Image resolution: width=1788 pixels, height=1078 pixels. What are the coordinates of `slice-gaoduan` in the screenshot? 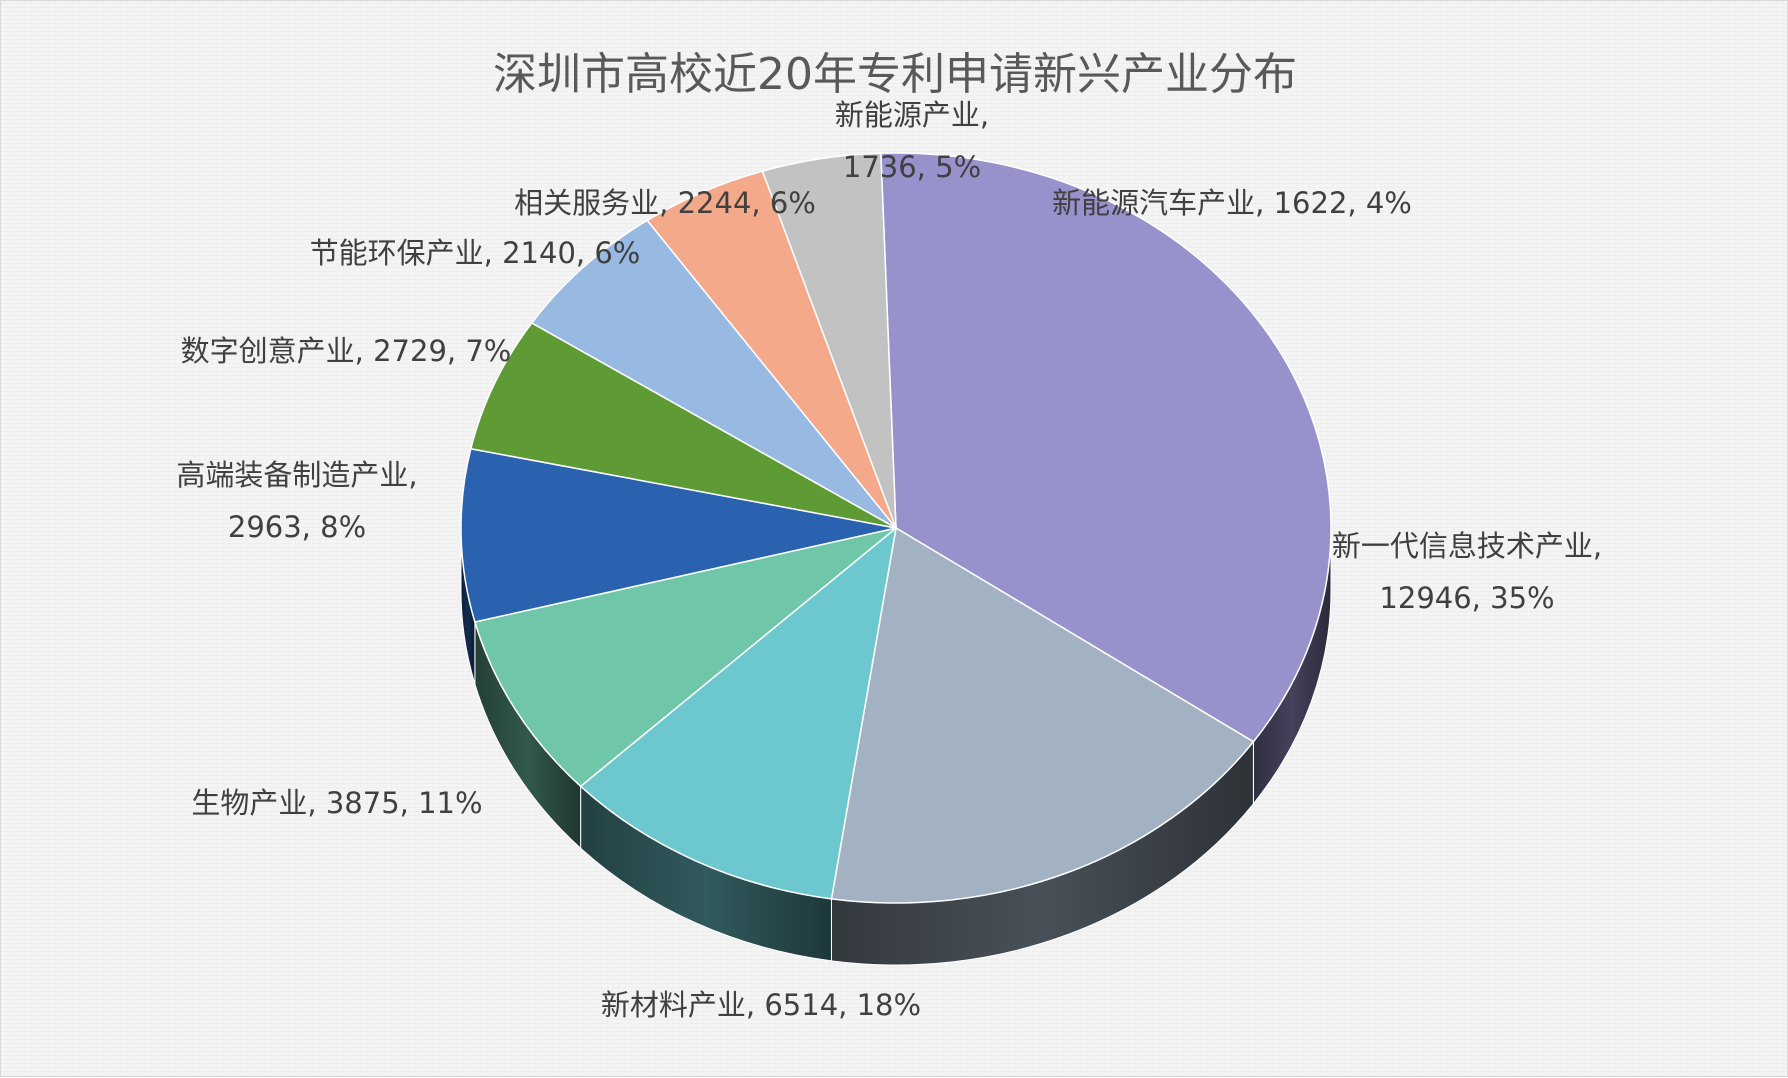 It's located at (685, 657).